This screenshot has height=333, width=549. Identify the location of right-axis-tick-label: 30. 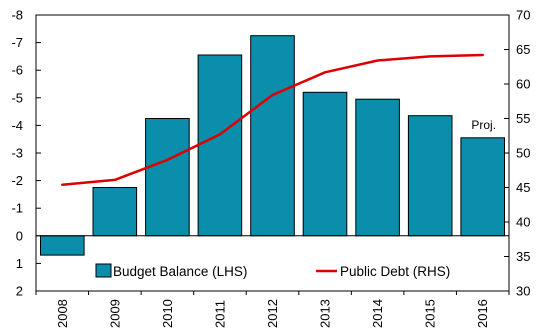
(523, 291).